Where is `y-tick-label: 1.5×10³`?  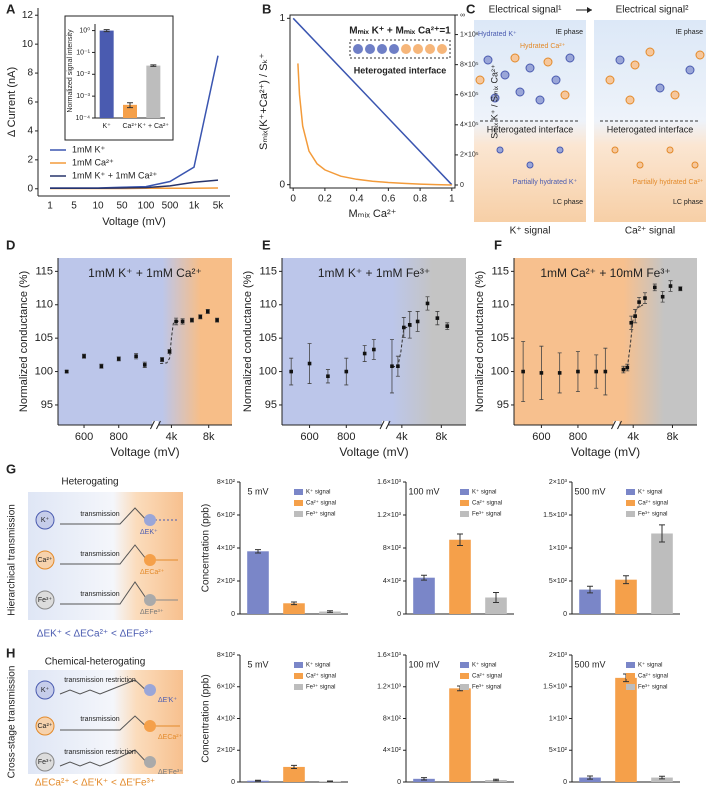
y-tick-label: 1.5×10³ is located at coordinates (555, 687).